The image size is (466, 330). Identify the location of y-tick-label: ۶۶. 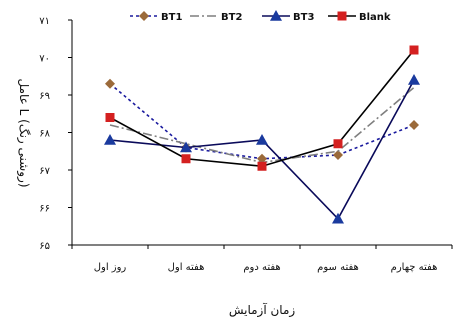
(44, 209).